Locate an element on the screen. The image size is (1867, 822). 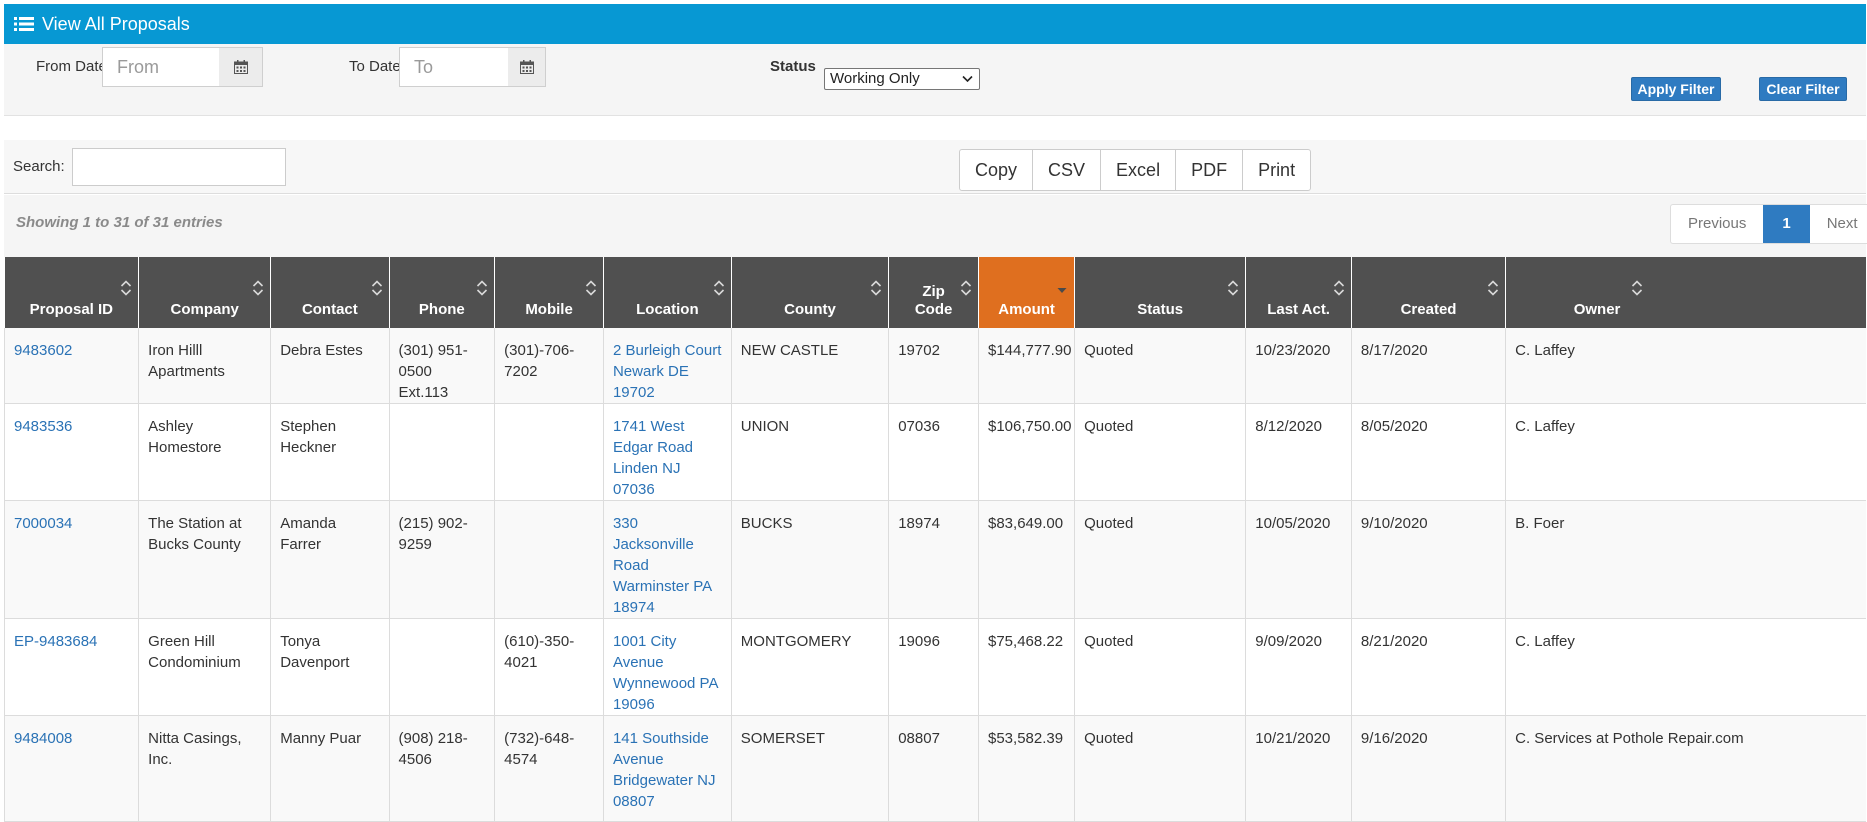
chevron-down-icon is located at coordinates (967, 79).